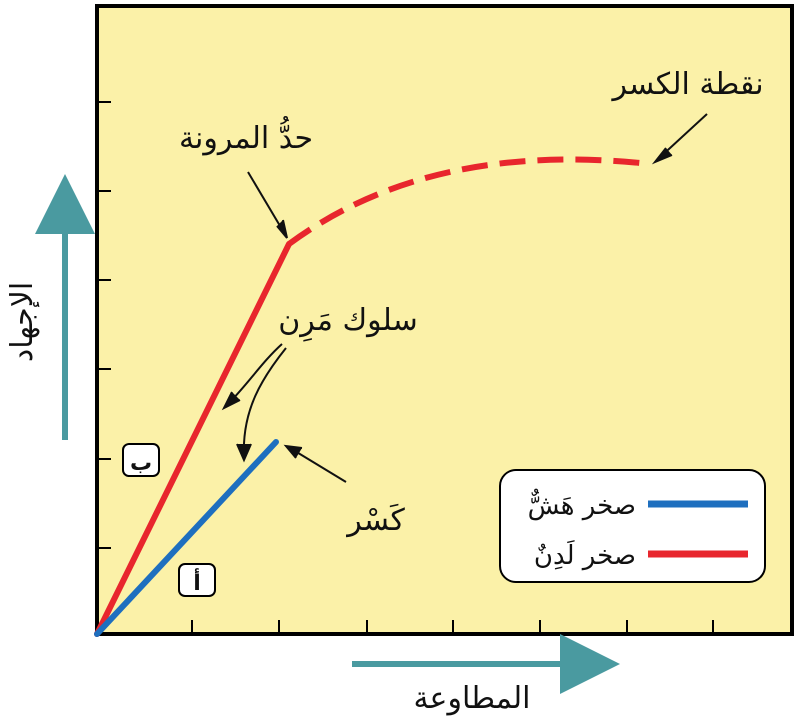 Image resolution: width=800 pixels, height=723 pixels. What do you see at coordinates (469, 201) in the screenshot?
I see `ductile-plastic-dashed-curve` at bounding box center [469, 201].